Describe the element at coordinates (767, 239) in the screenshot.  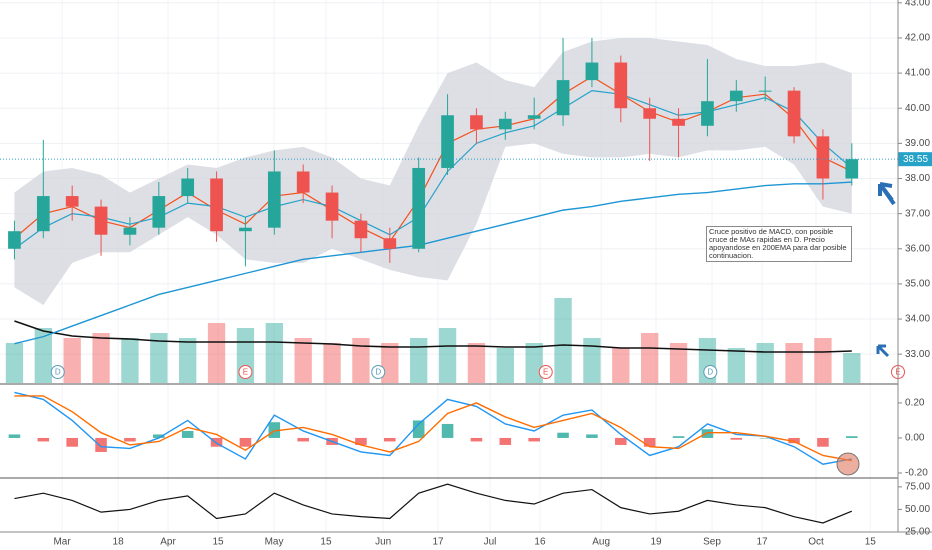
I see `annotation-line: cruce de MAs rapidas en D. Precio` at that location.